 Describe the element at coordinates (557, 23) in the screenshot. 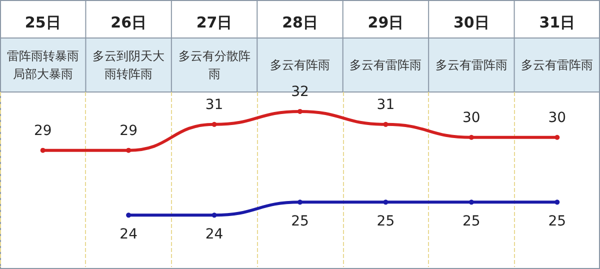

I see `x-tick-label: 31日` at that location.